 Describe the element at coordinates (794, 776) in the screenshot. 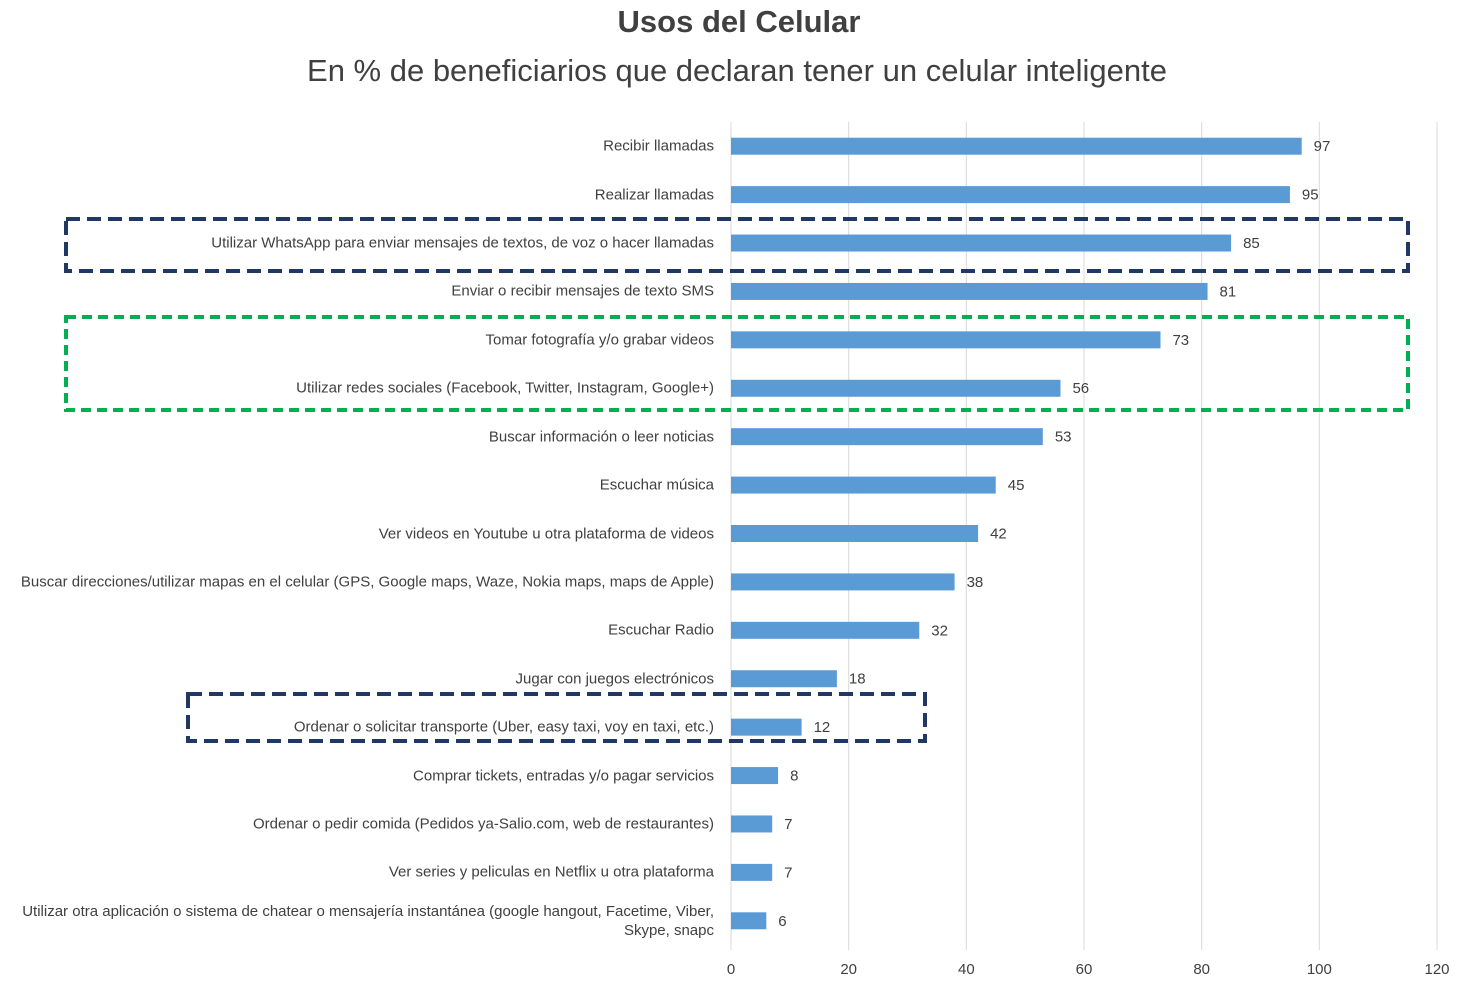

I see `data-label: 8` at that location.